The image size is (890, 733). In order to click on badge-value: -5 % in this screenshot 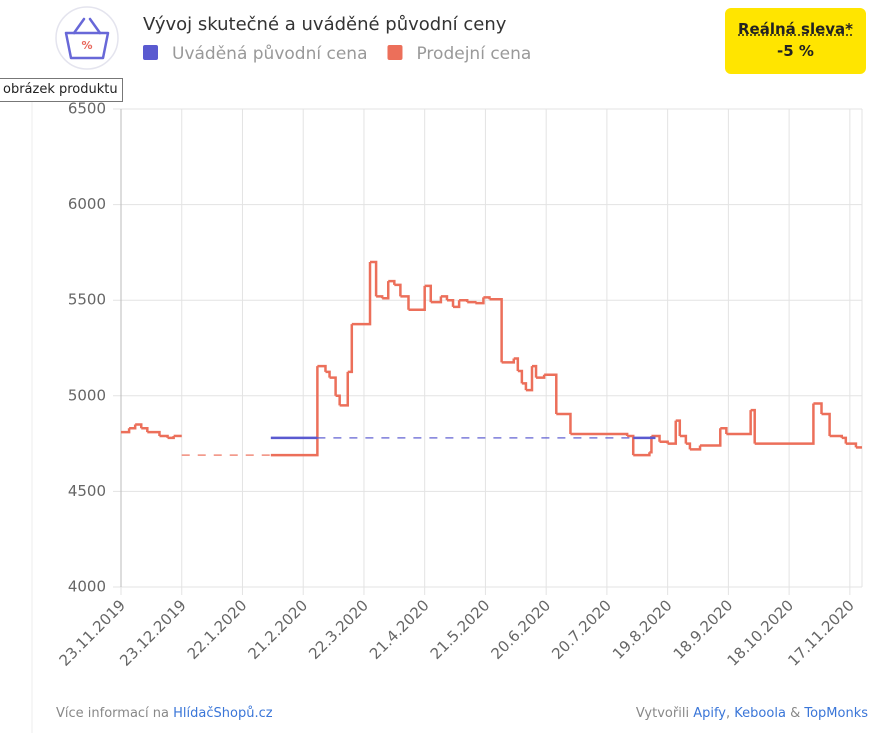, I will do `click(795, 51)`.